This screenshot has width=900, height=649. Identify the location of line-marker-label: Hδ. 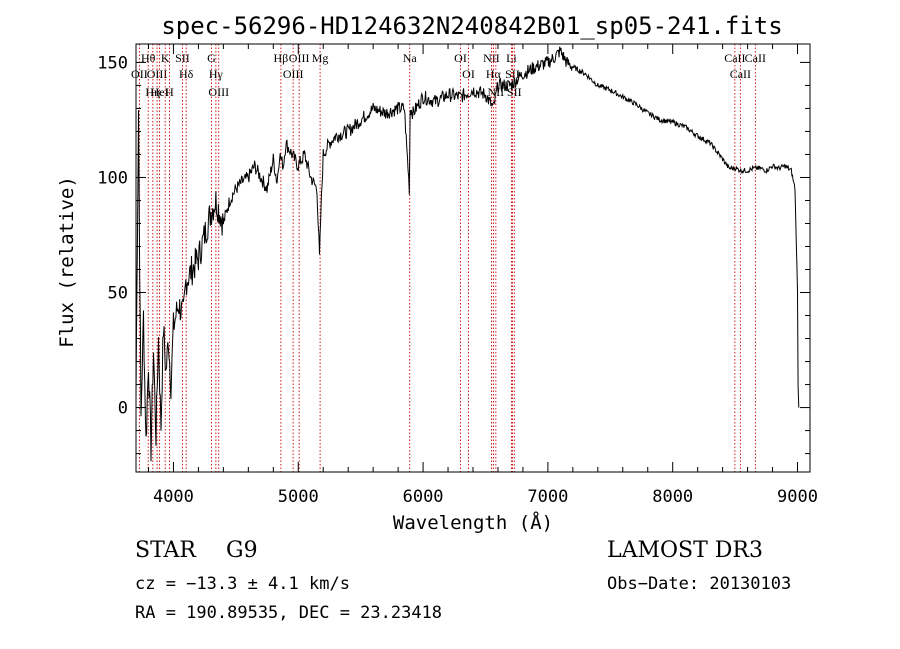
(186, 74).